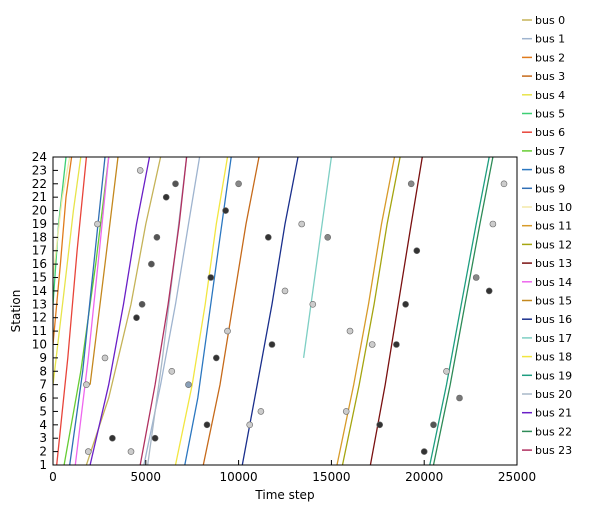  Describe the element at coordinates (43, 465) in the screenshot. I see `y-tick-label-1: 1` at that location.